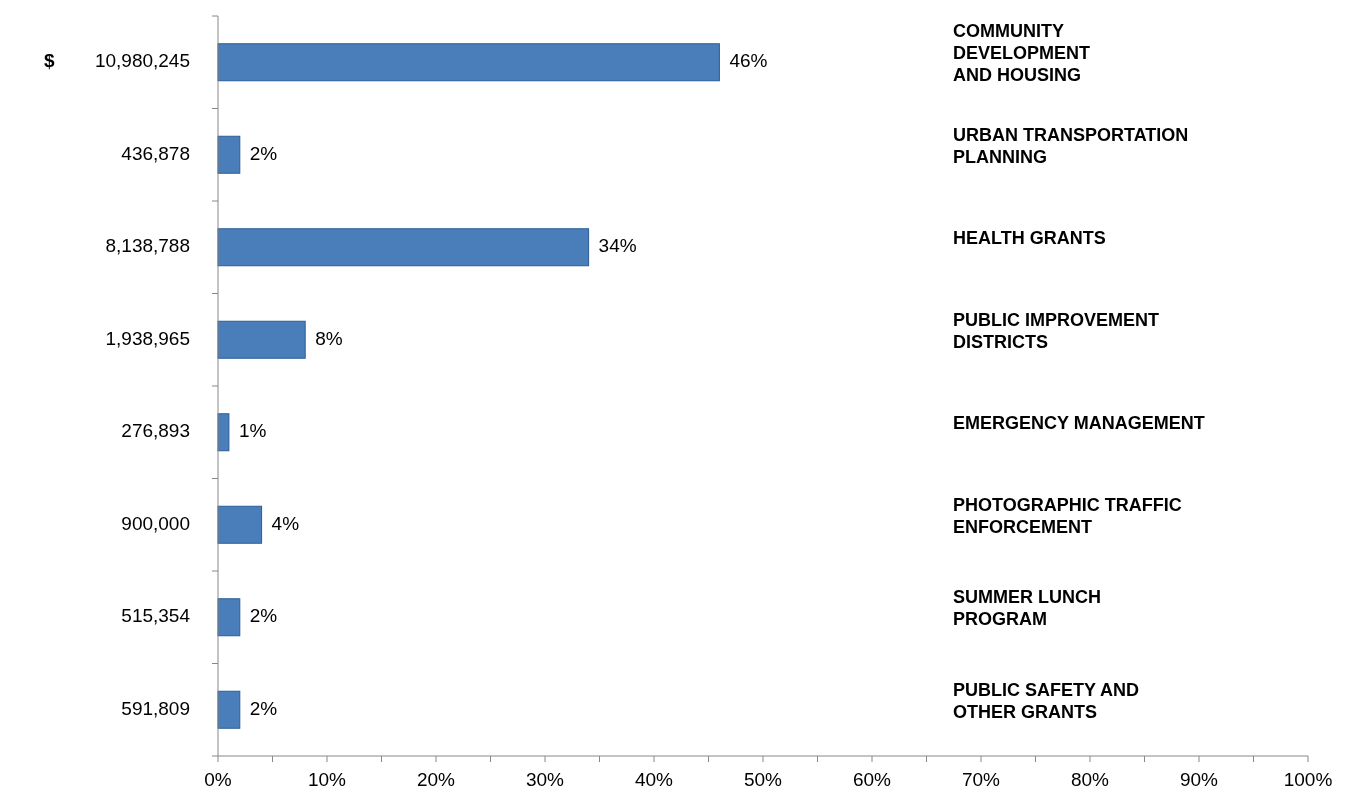  Describe the element at coordinates (1029, 238) in the screenshot. I see `annotation: HEALTH GRANTS` at that location.